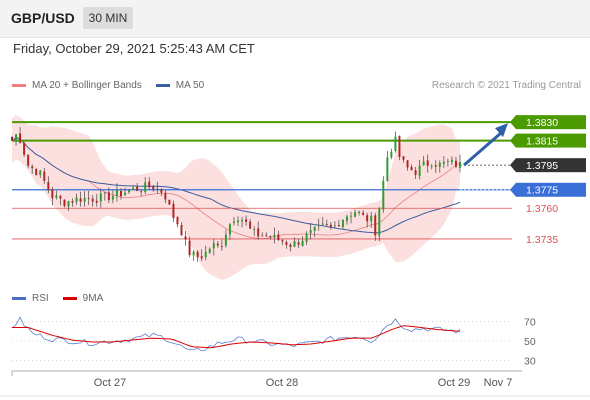 This screenshot has width=590, height=400. I want to click on forecast-arrow-head, so click(501, 130).